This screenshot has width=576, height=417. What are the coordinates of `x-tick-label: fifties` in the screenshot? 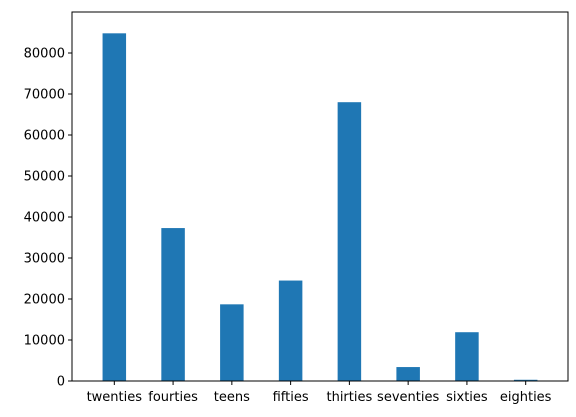 It's located at (291, 397).